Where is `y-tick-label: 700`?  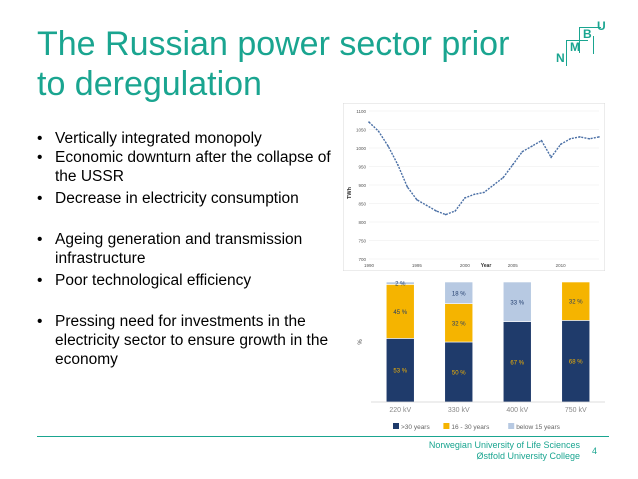 y-tick-label: 700 is located at coordinates (362, 259).